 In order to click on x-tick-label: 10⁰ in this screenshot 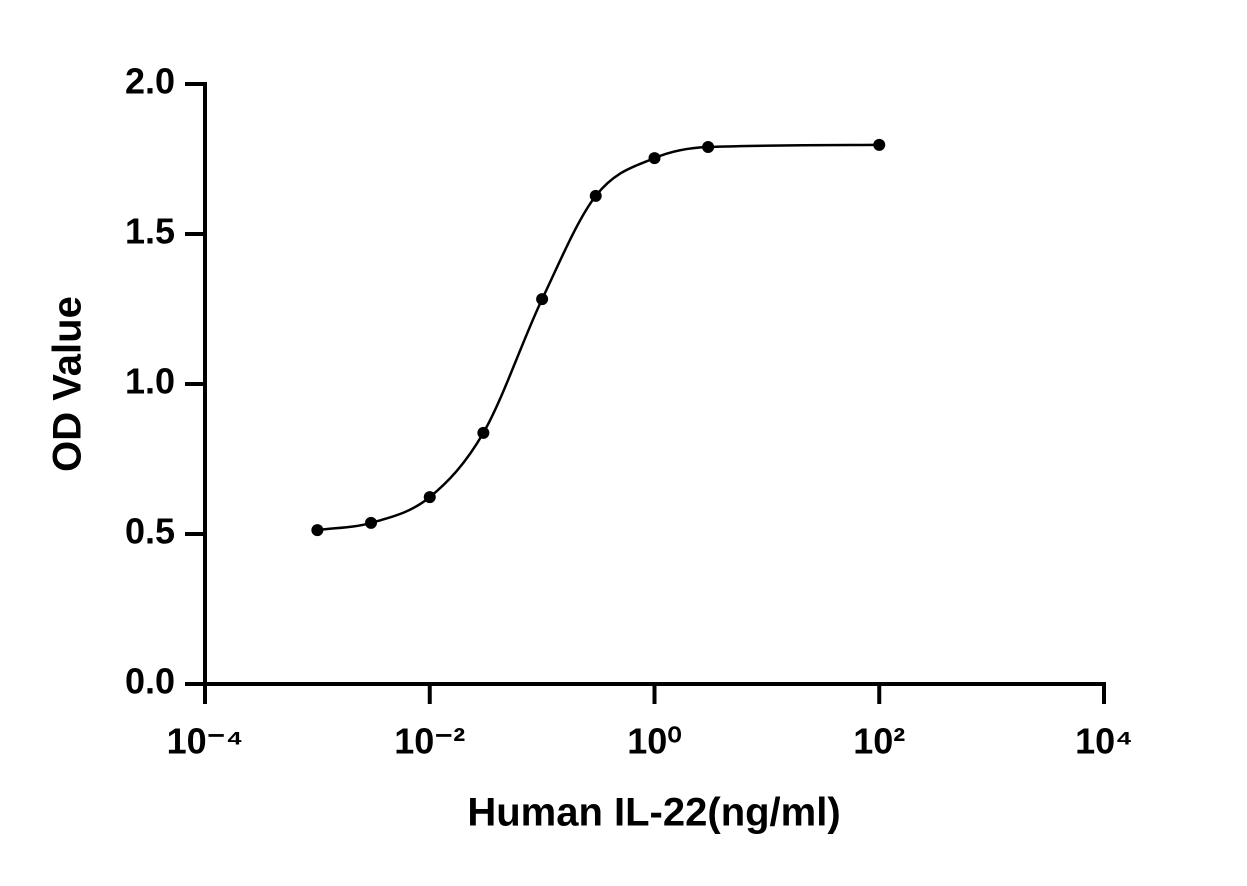, I will do `click(654, 741)`.